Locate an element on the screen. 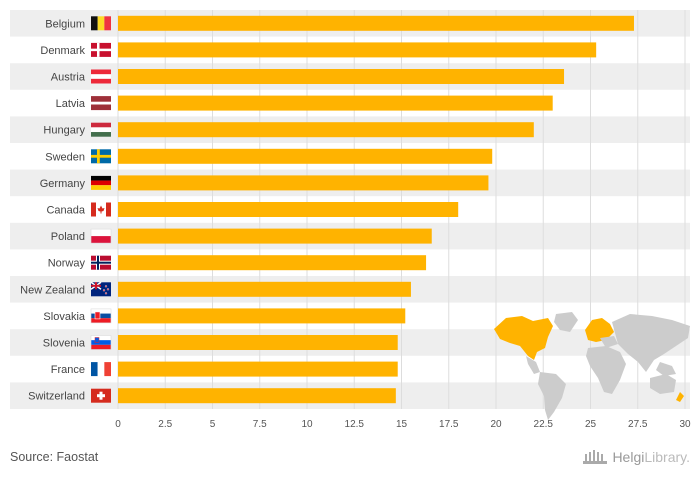 The image size is (700, 483). x-tick-label: 15 is located at coordinates (402, 424).